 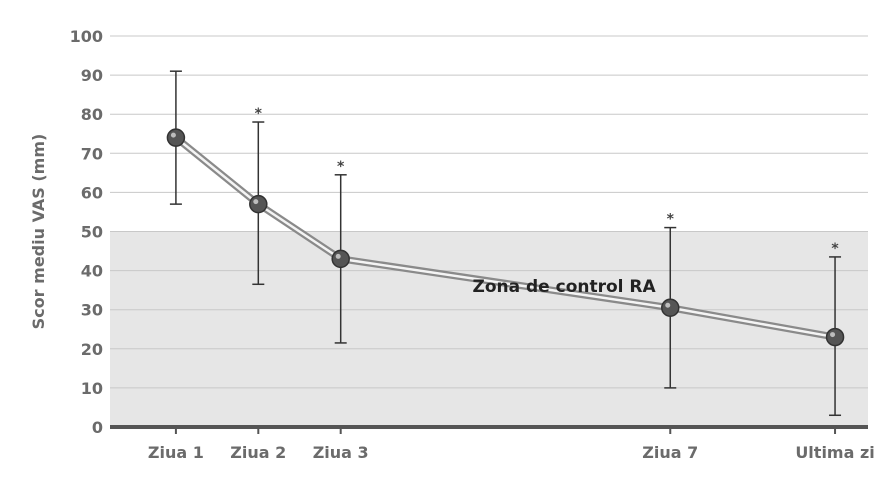 I want to click on x-tick-label: Ziua 1, so click(x=176, y=452).